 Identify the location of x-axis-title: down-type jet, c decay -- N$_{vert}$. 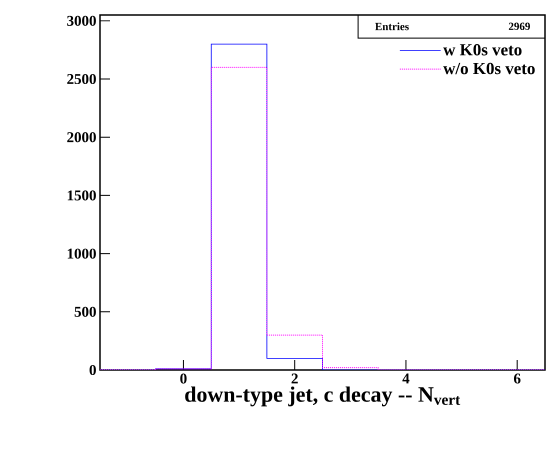
(322, 396).